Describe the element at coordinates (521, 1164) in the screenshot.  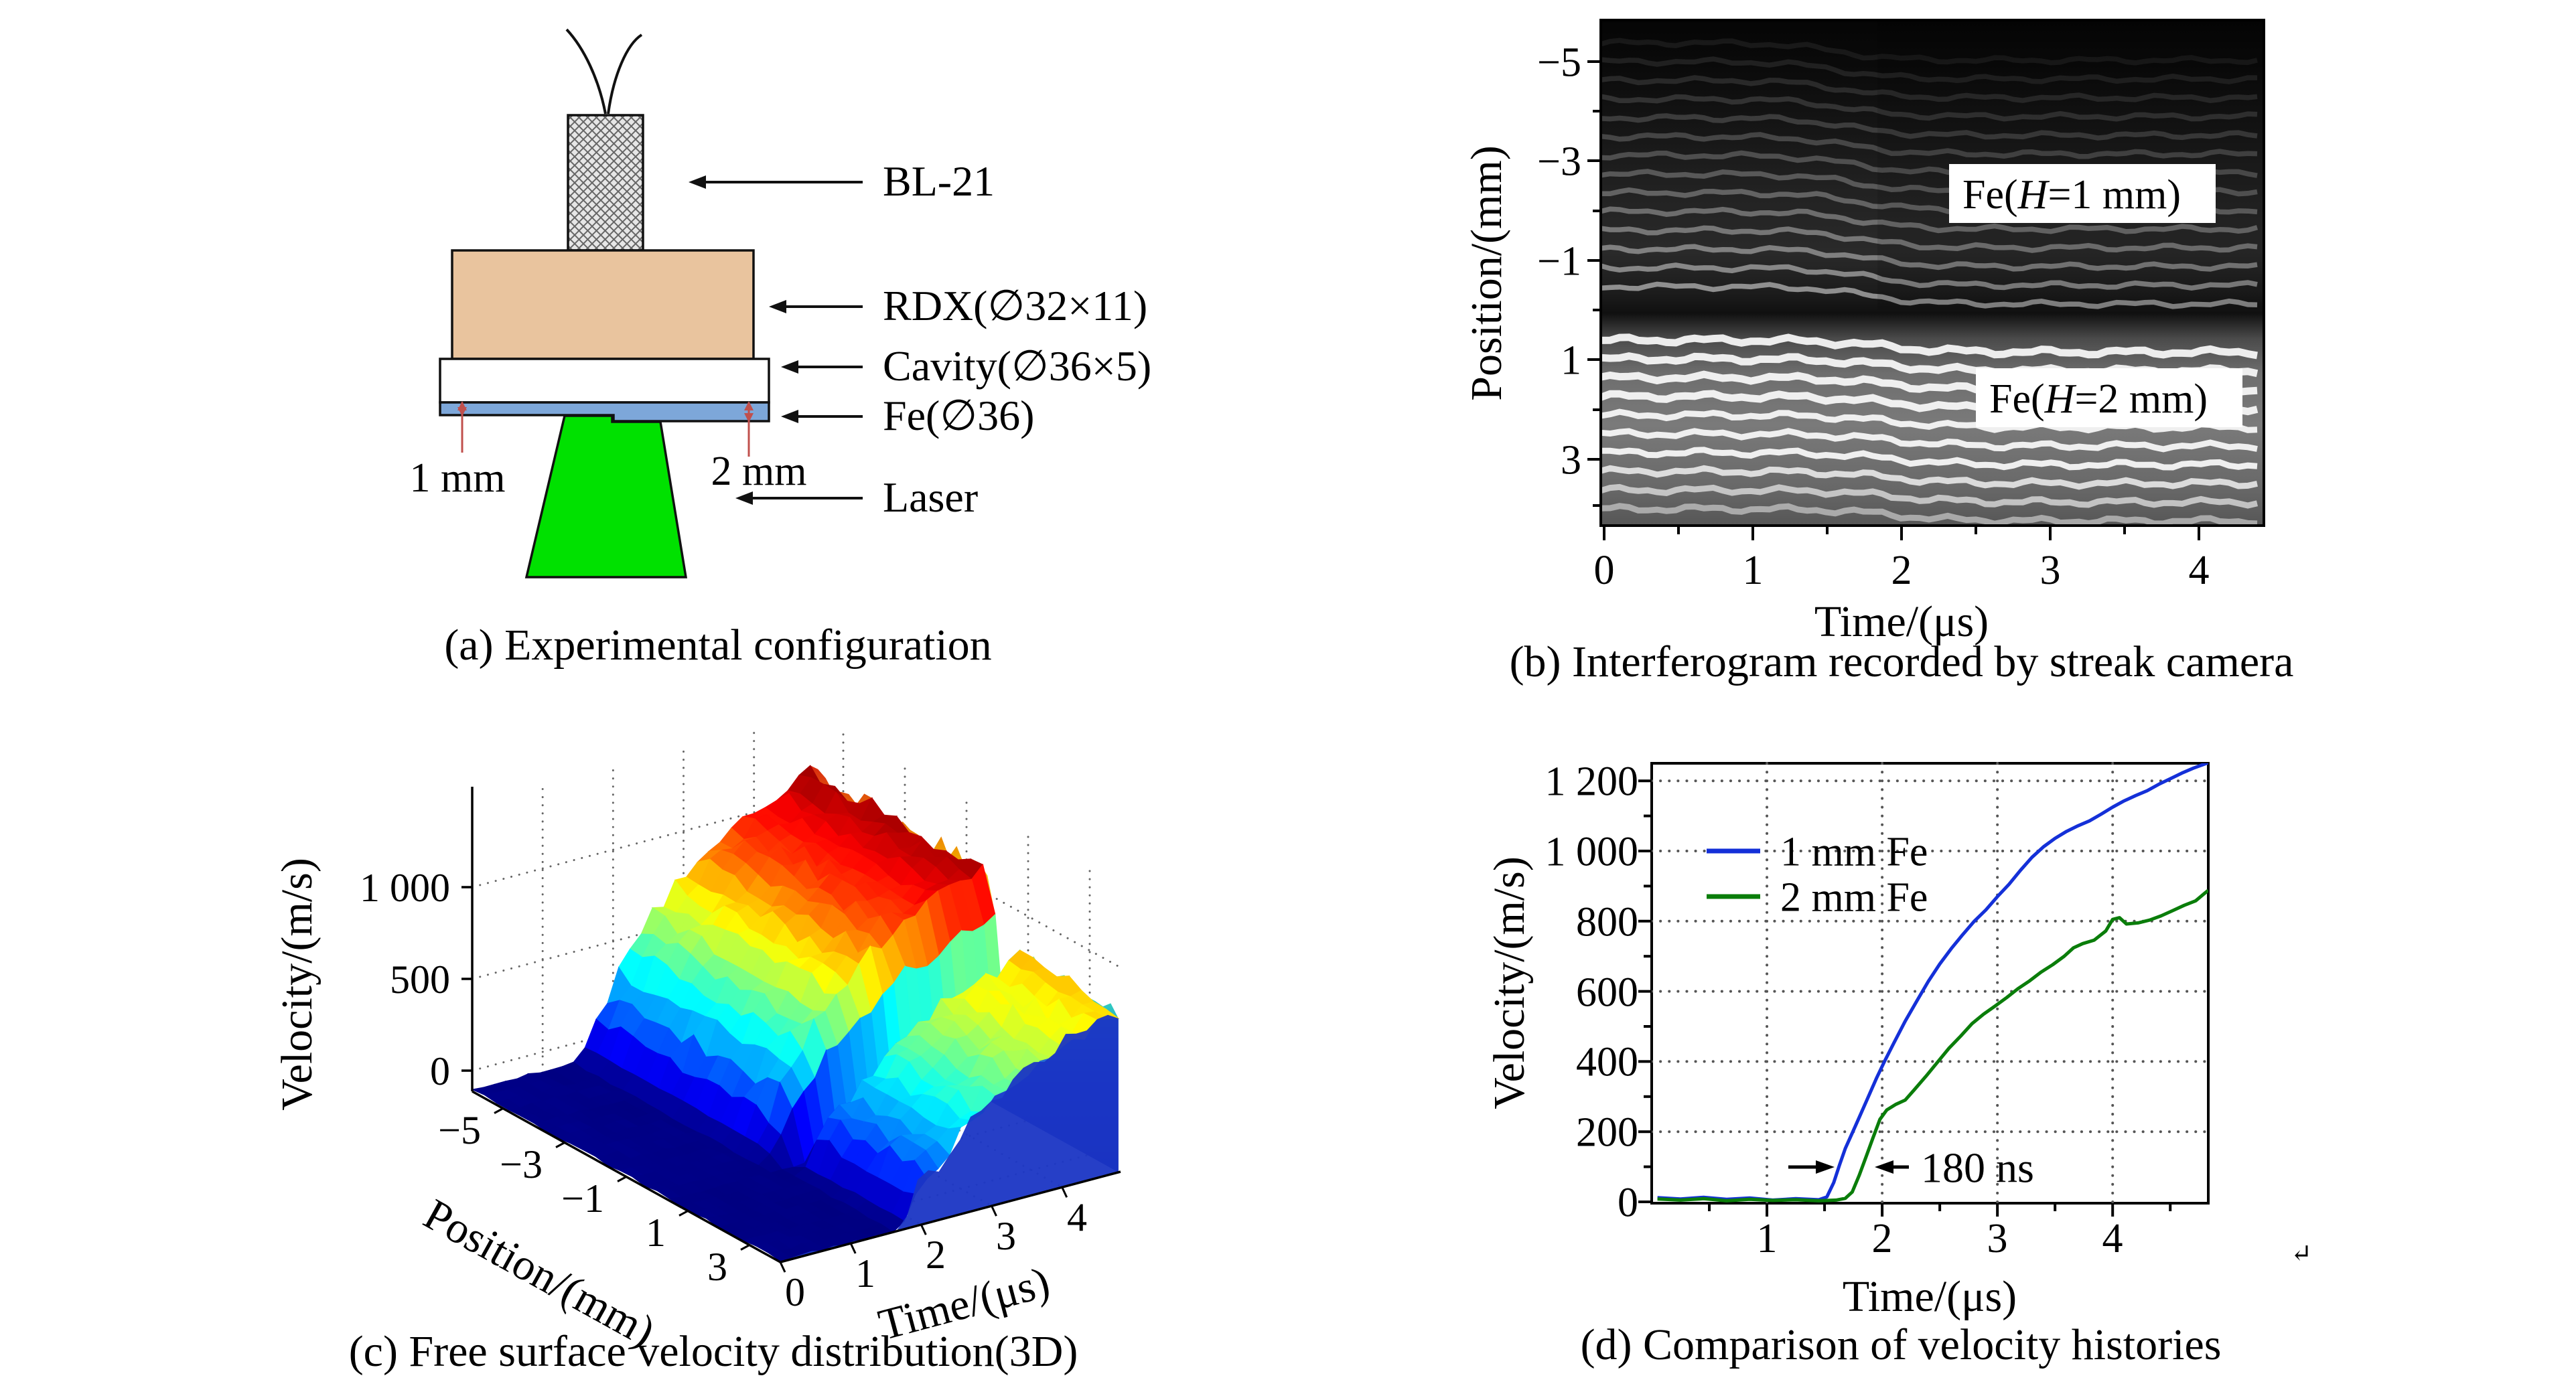
I see `c-ptick--3: −3` at that location.